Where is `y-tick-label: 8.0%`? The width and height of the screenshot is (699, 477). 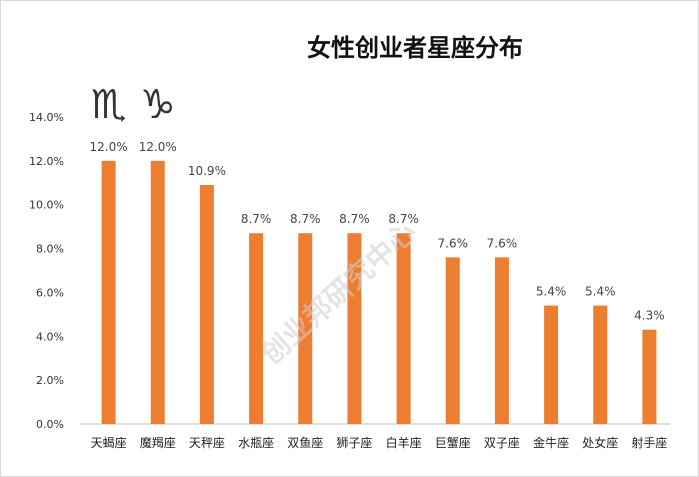
y-tick-label: 8.0% is located at coordinates (50, 249).